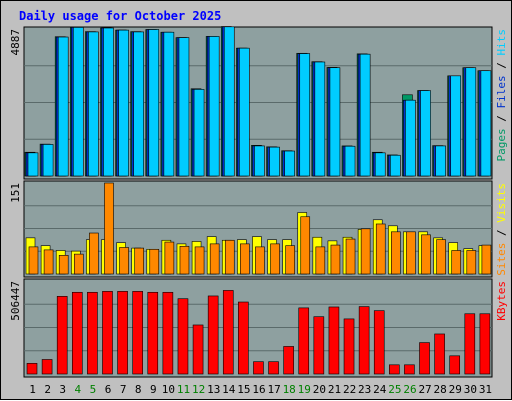 This screenshot has width=512, height=401. What do you see at coordinates (501, 42) in the screenshot?
I see `legend-hits: Hits` at bounding box center [501, 42].